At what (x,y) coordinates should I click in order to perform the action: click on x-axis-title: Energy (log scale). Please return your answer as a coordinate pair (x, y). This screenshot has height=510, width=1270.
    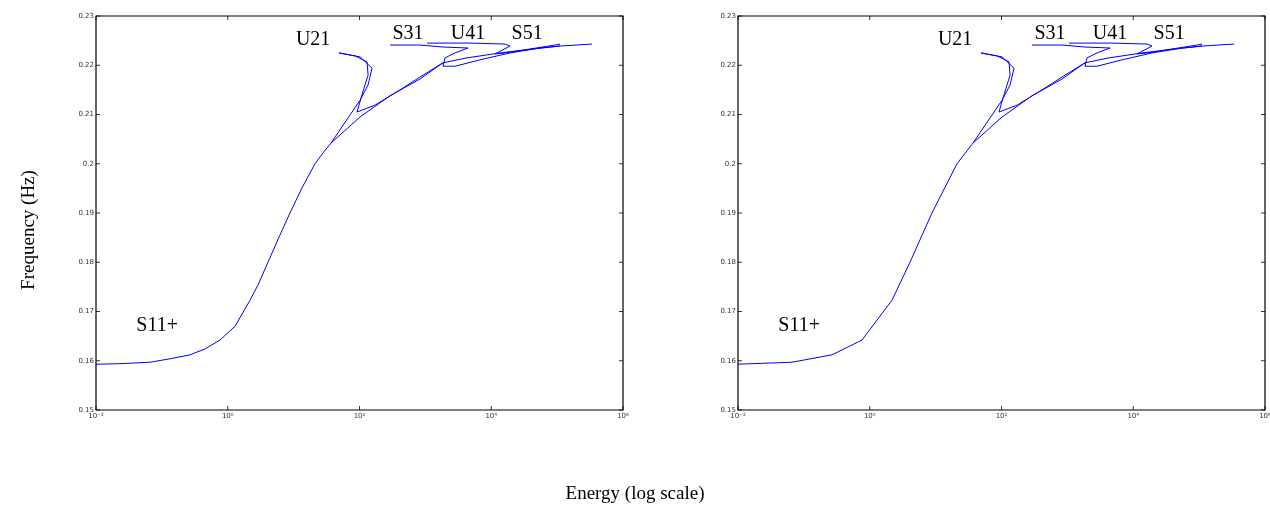
    Looking at the image, I should click on (635, 493).